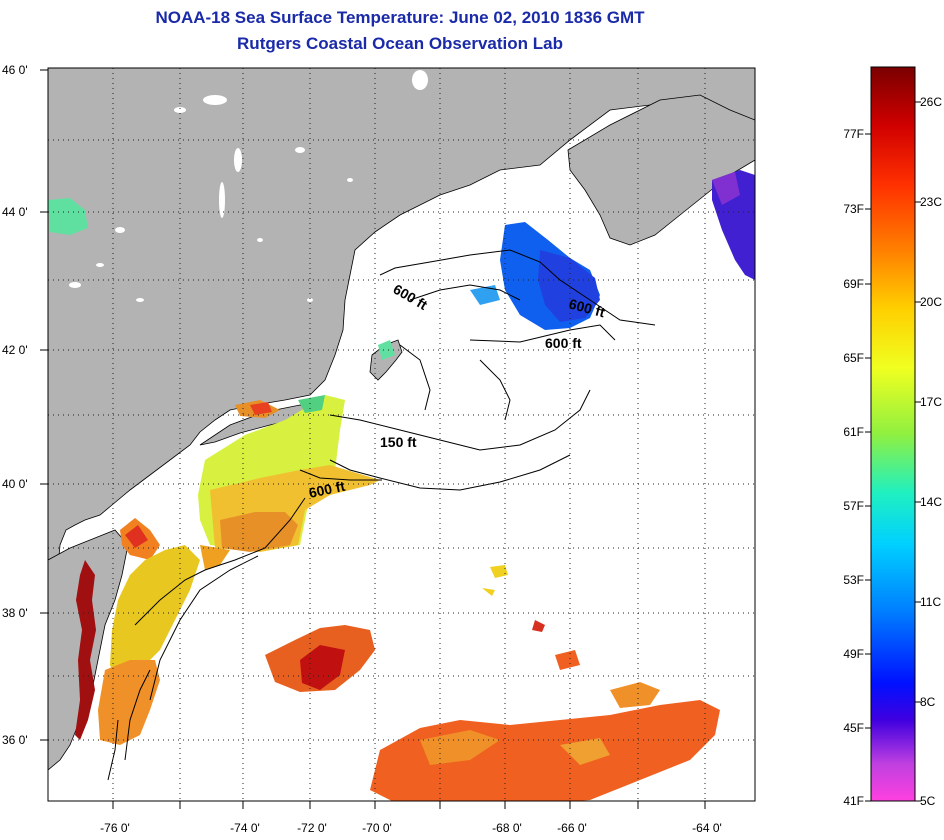  Describe the element at coordinates (853, 654) in the screenshot. I see `colorbar-f-label: 49F` at that location.